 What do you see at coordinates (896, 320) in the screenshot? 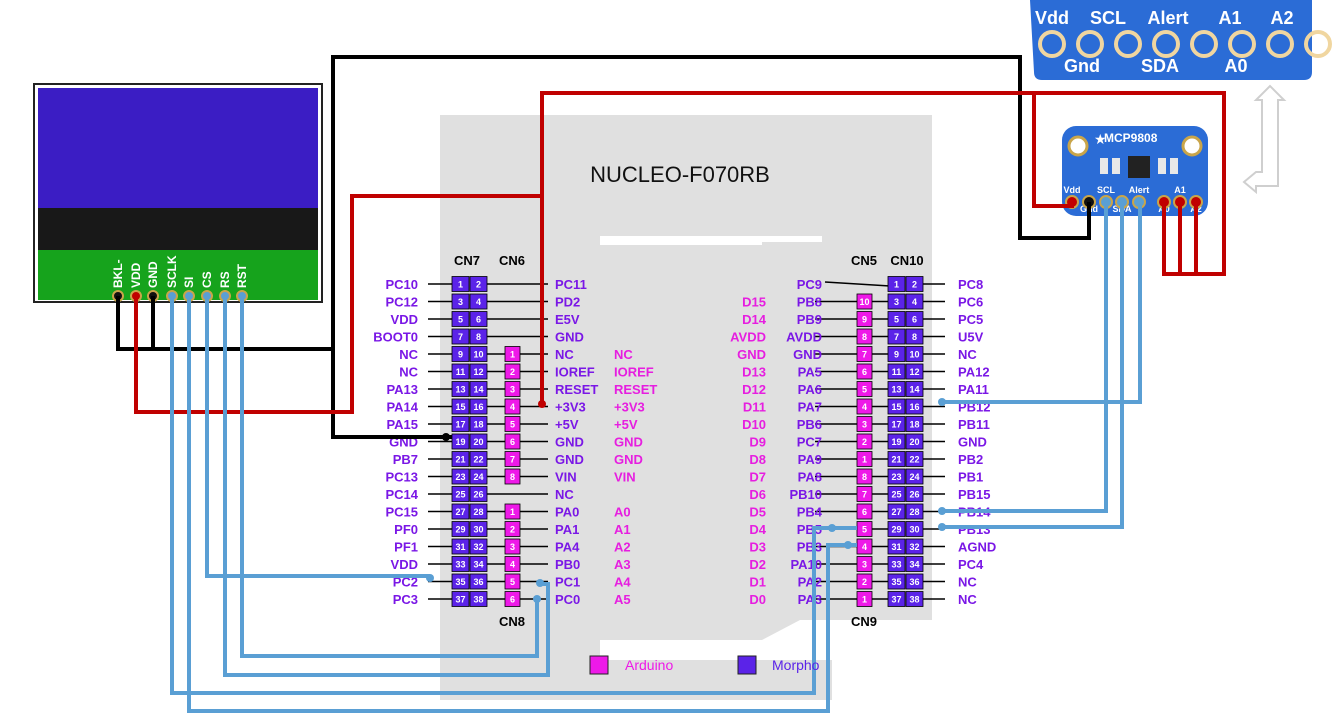
I see `cn10-pin-number: 5` at bounding box center [896, 320].